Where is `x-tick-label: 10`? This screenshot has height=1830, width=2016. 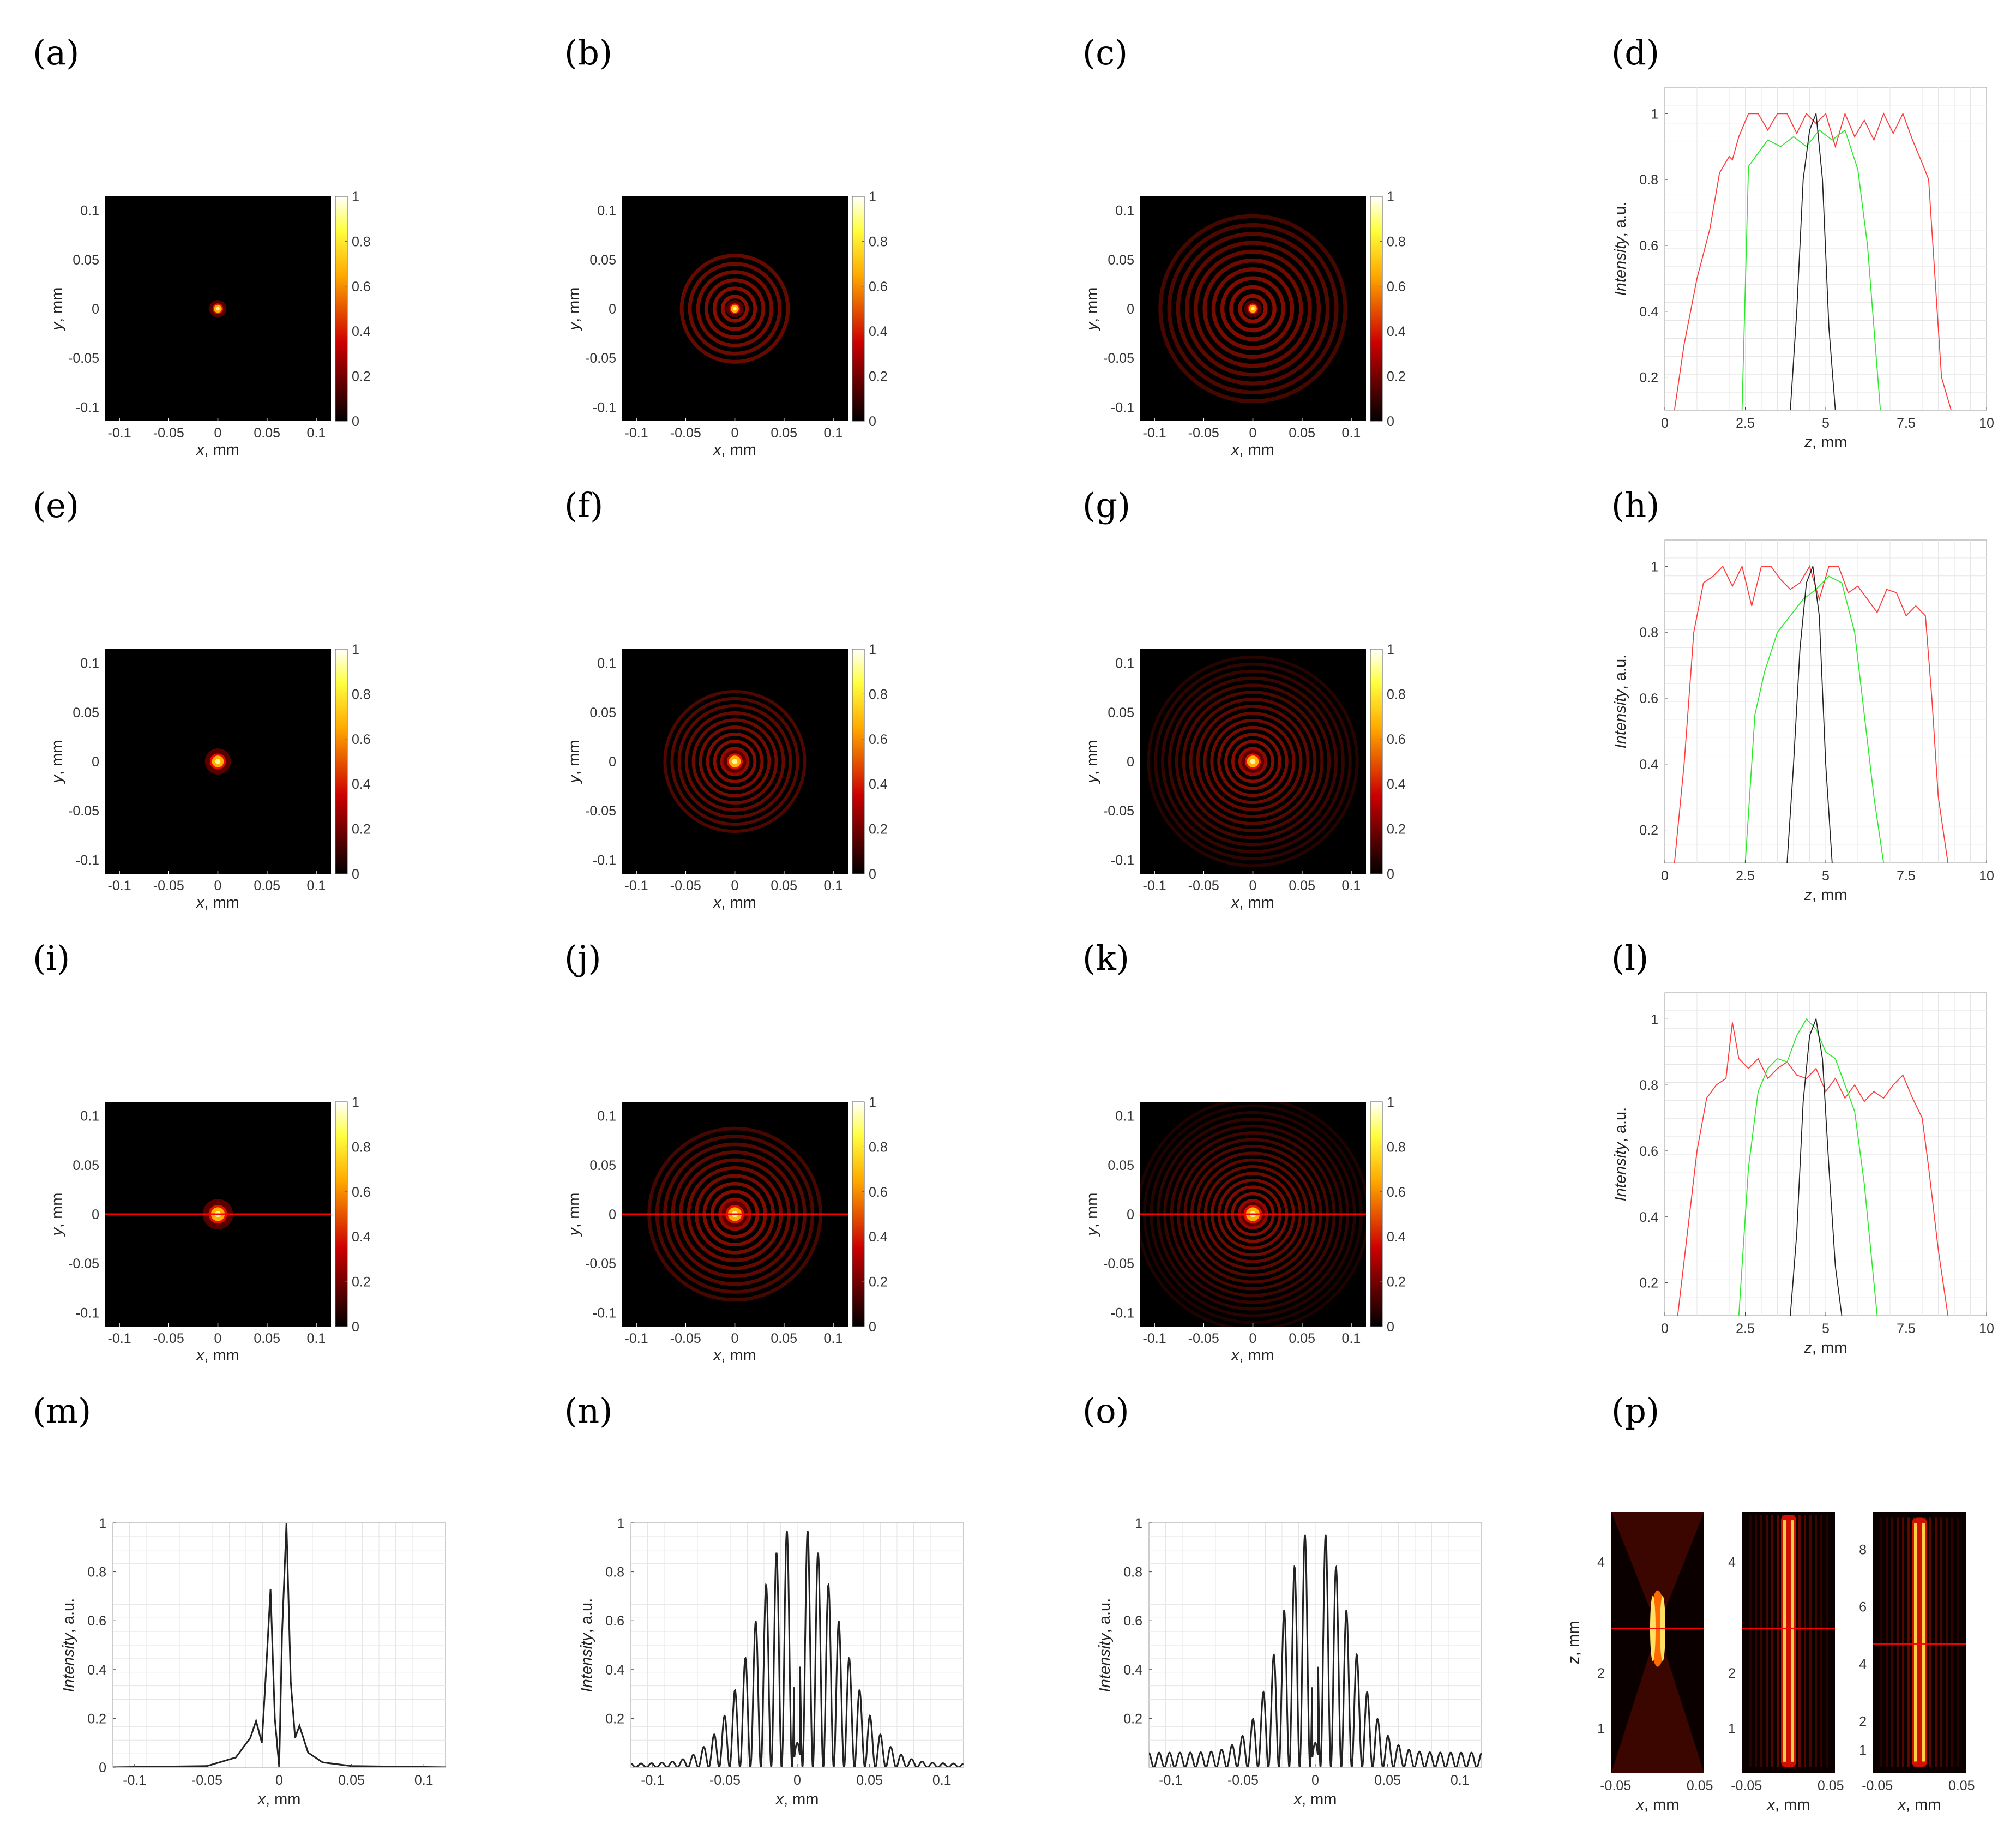 x-tick-label: 10 is located at coordinates (1987, 876).